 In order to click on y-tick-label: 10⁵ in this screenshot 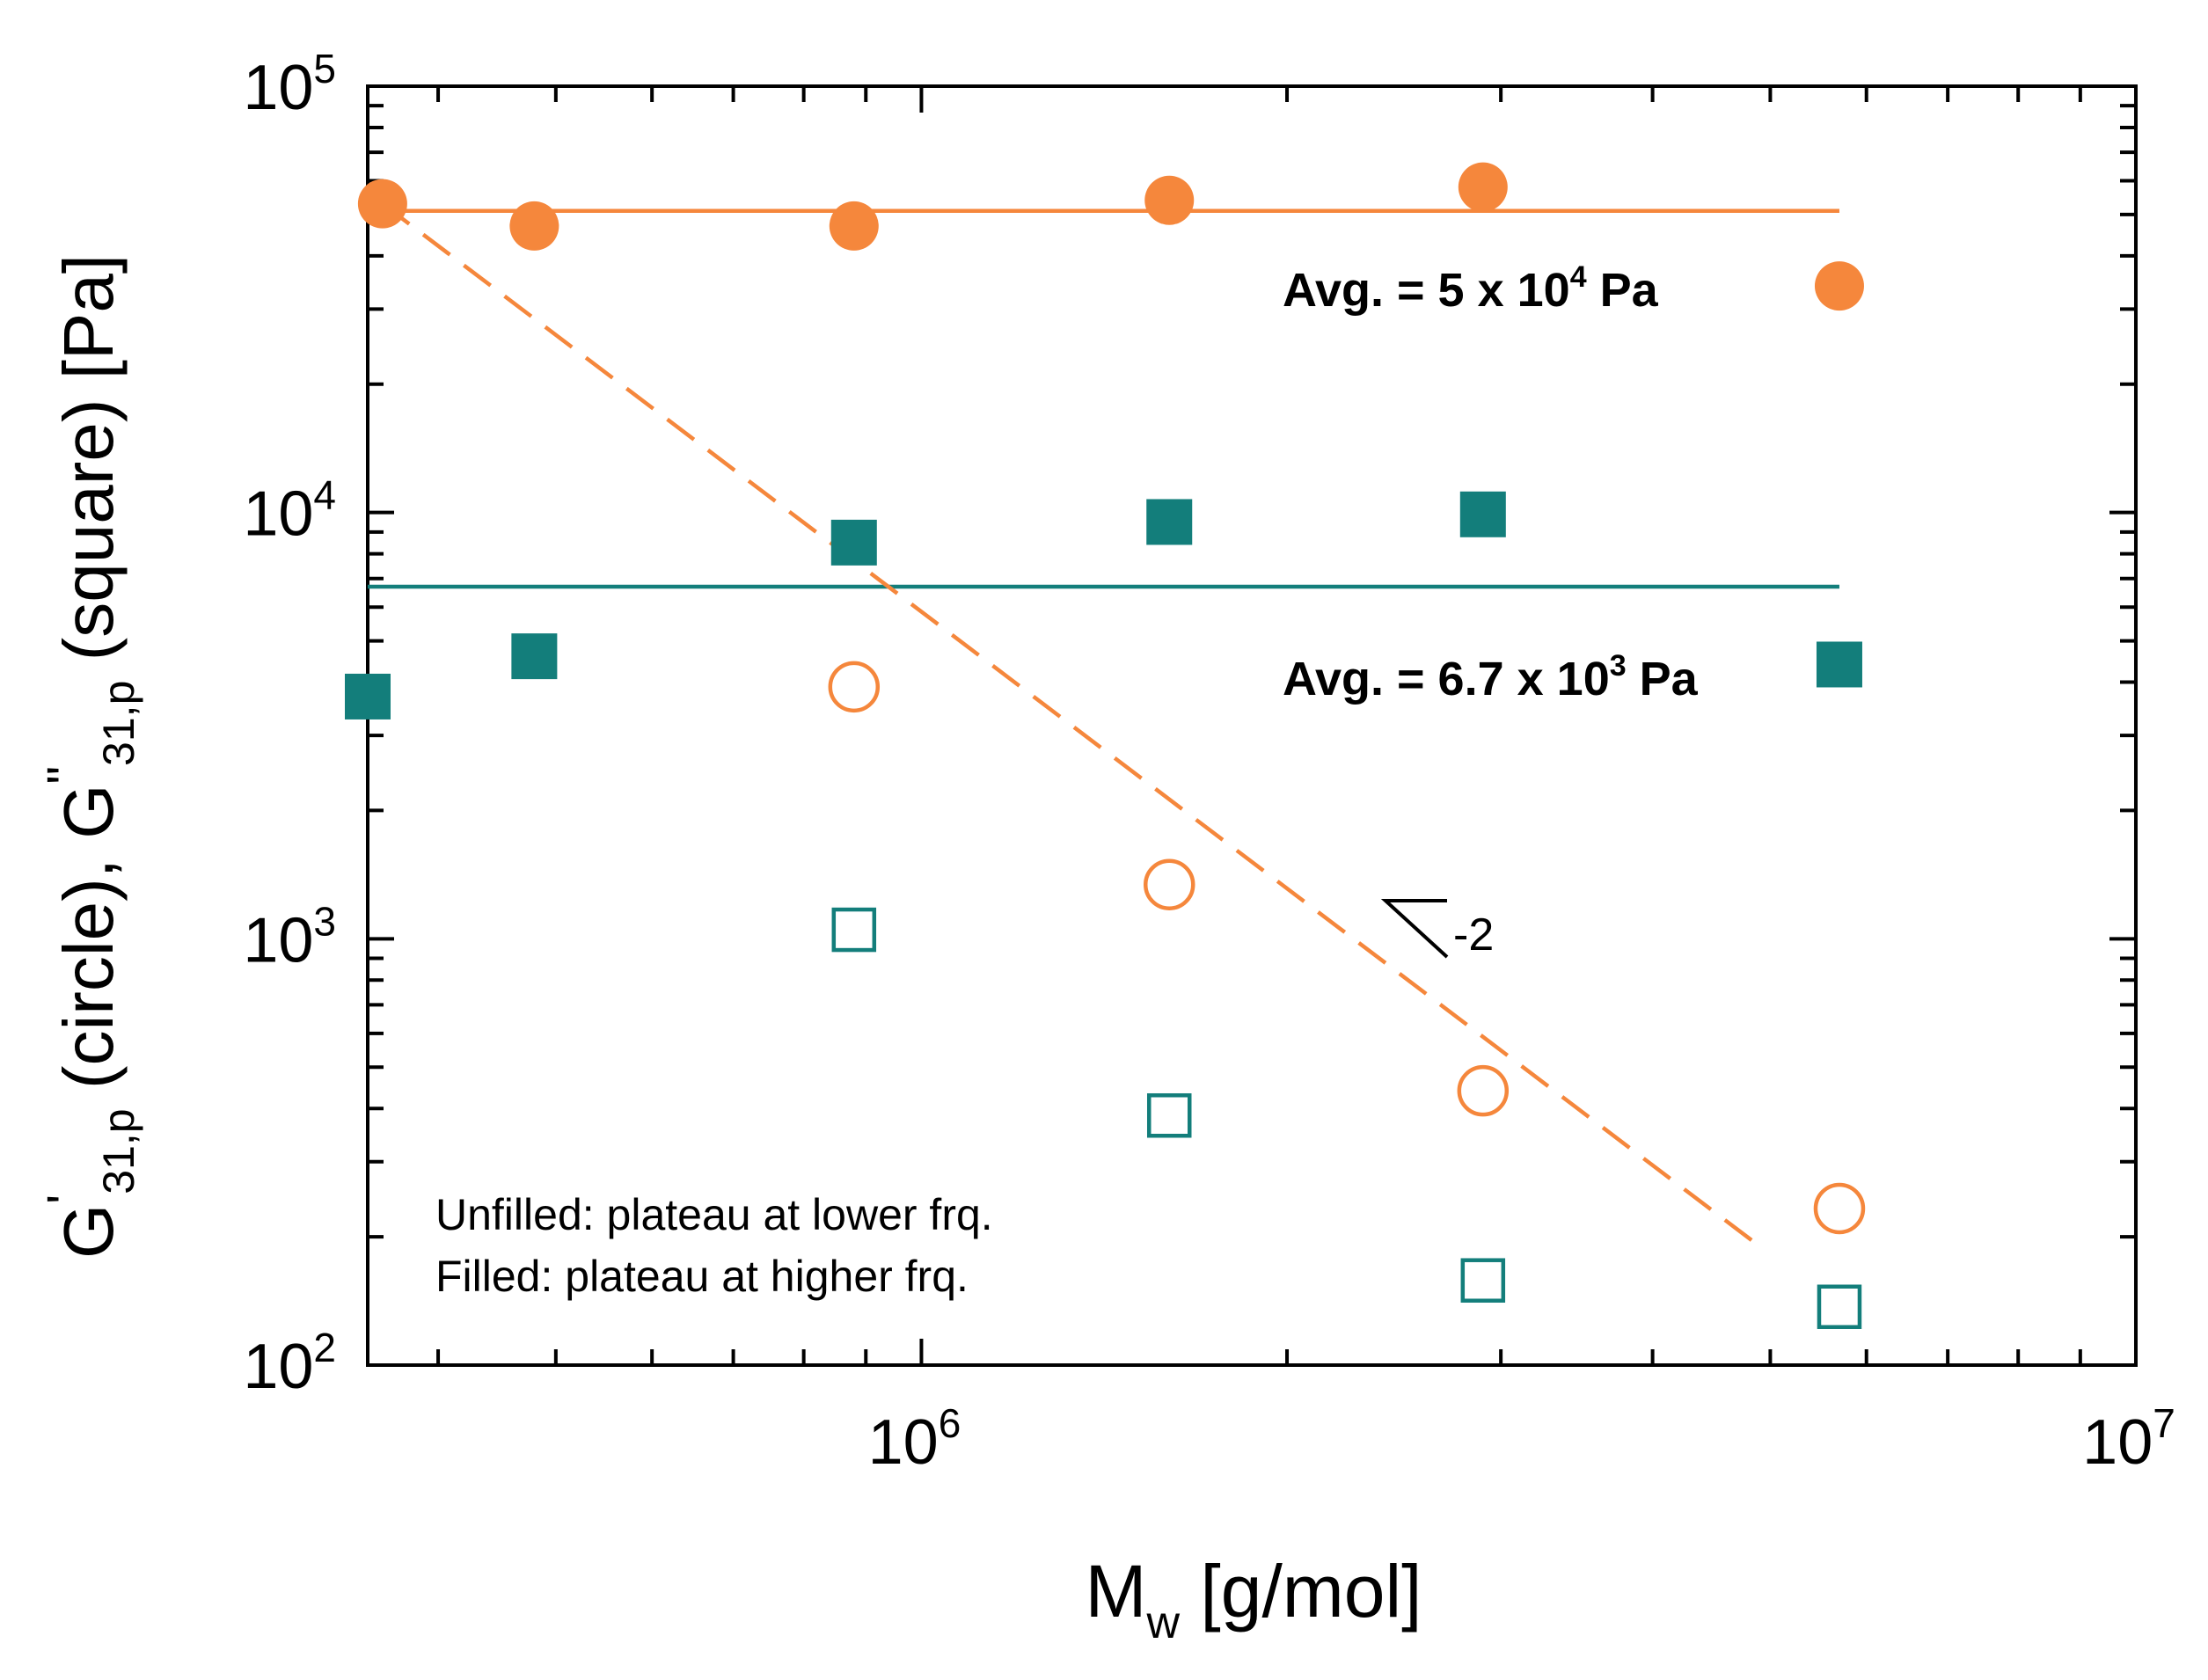, I will do `click(289, 84)`.